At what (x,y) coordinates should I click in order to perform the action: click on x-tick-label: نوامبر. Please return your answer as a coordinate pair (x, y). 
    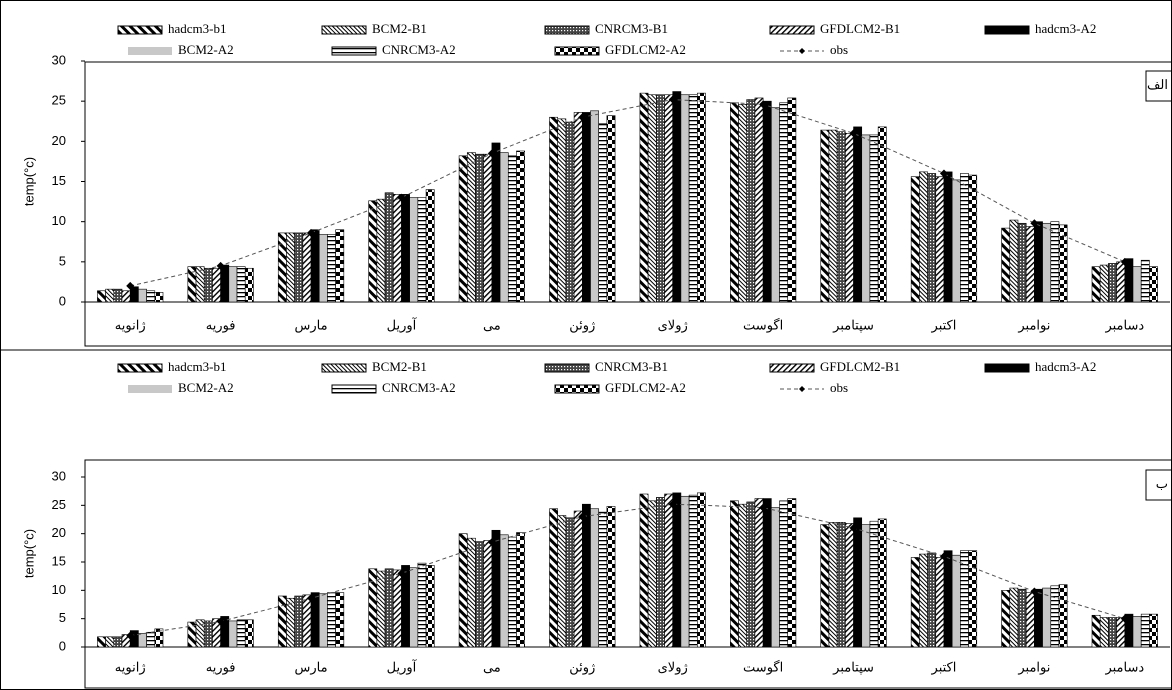
    Looking at the image, I should click on (1033, 667).